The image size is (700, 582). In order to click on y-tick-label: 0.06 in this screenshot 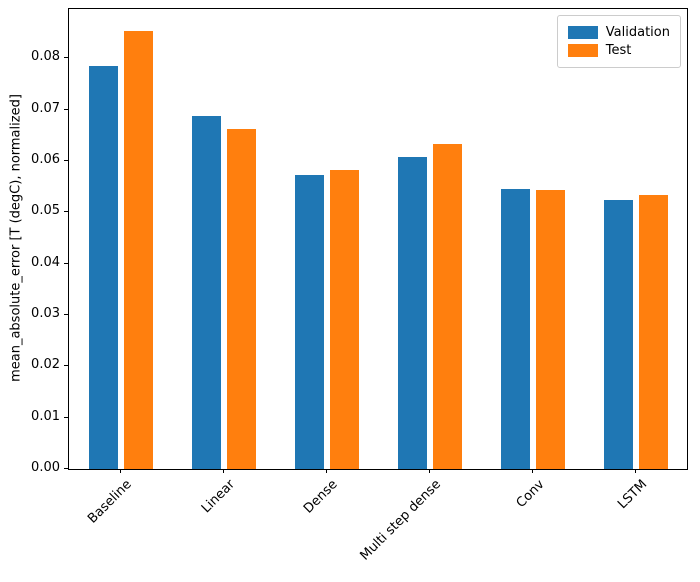, I will do `click(45, 159)`.